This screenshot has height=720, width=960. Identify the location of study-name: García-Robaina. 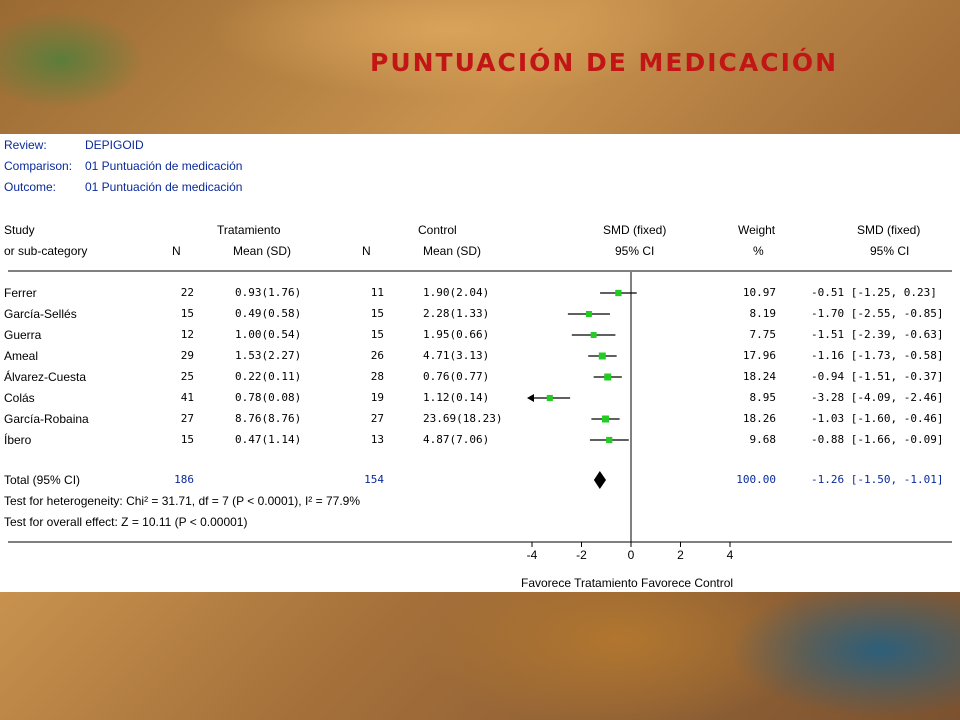
(46, 419).